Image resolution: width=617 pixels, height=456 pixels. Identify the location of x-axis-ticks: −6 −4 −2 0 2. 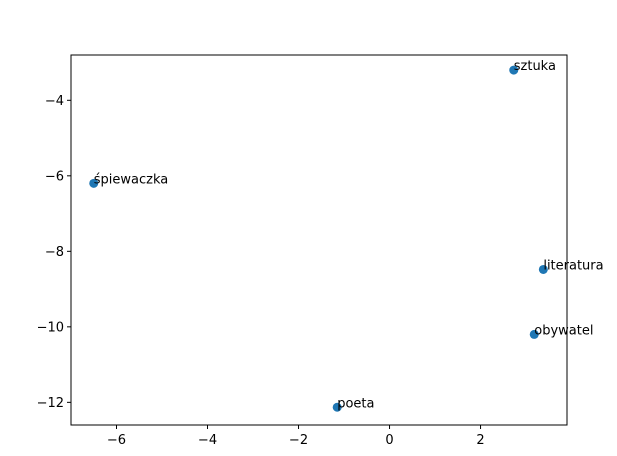
(296, 436).